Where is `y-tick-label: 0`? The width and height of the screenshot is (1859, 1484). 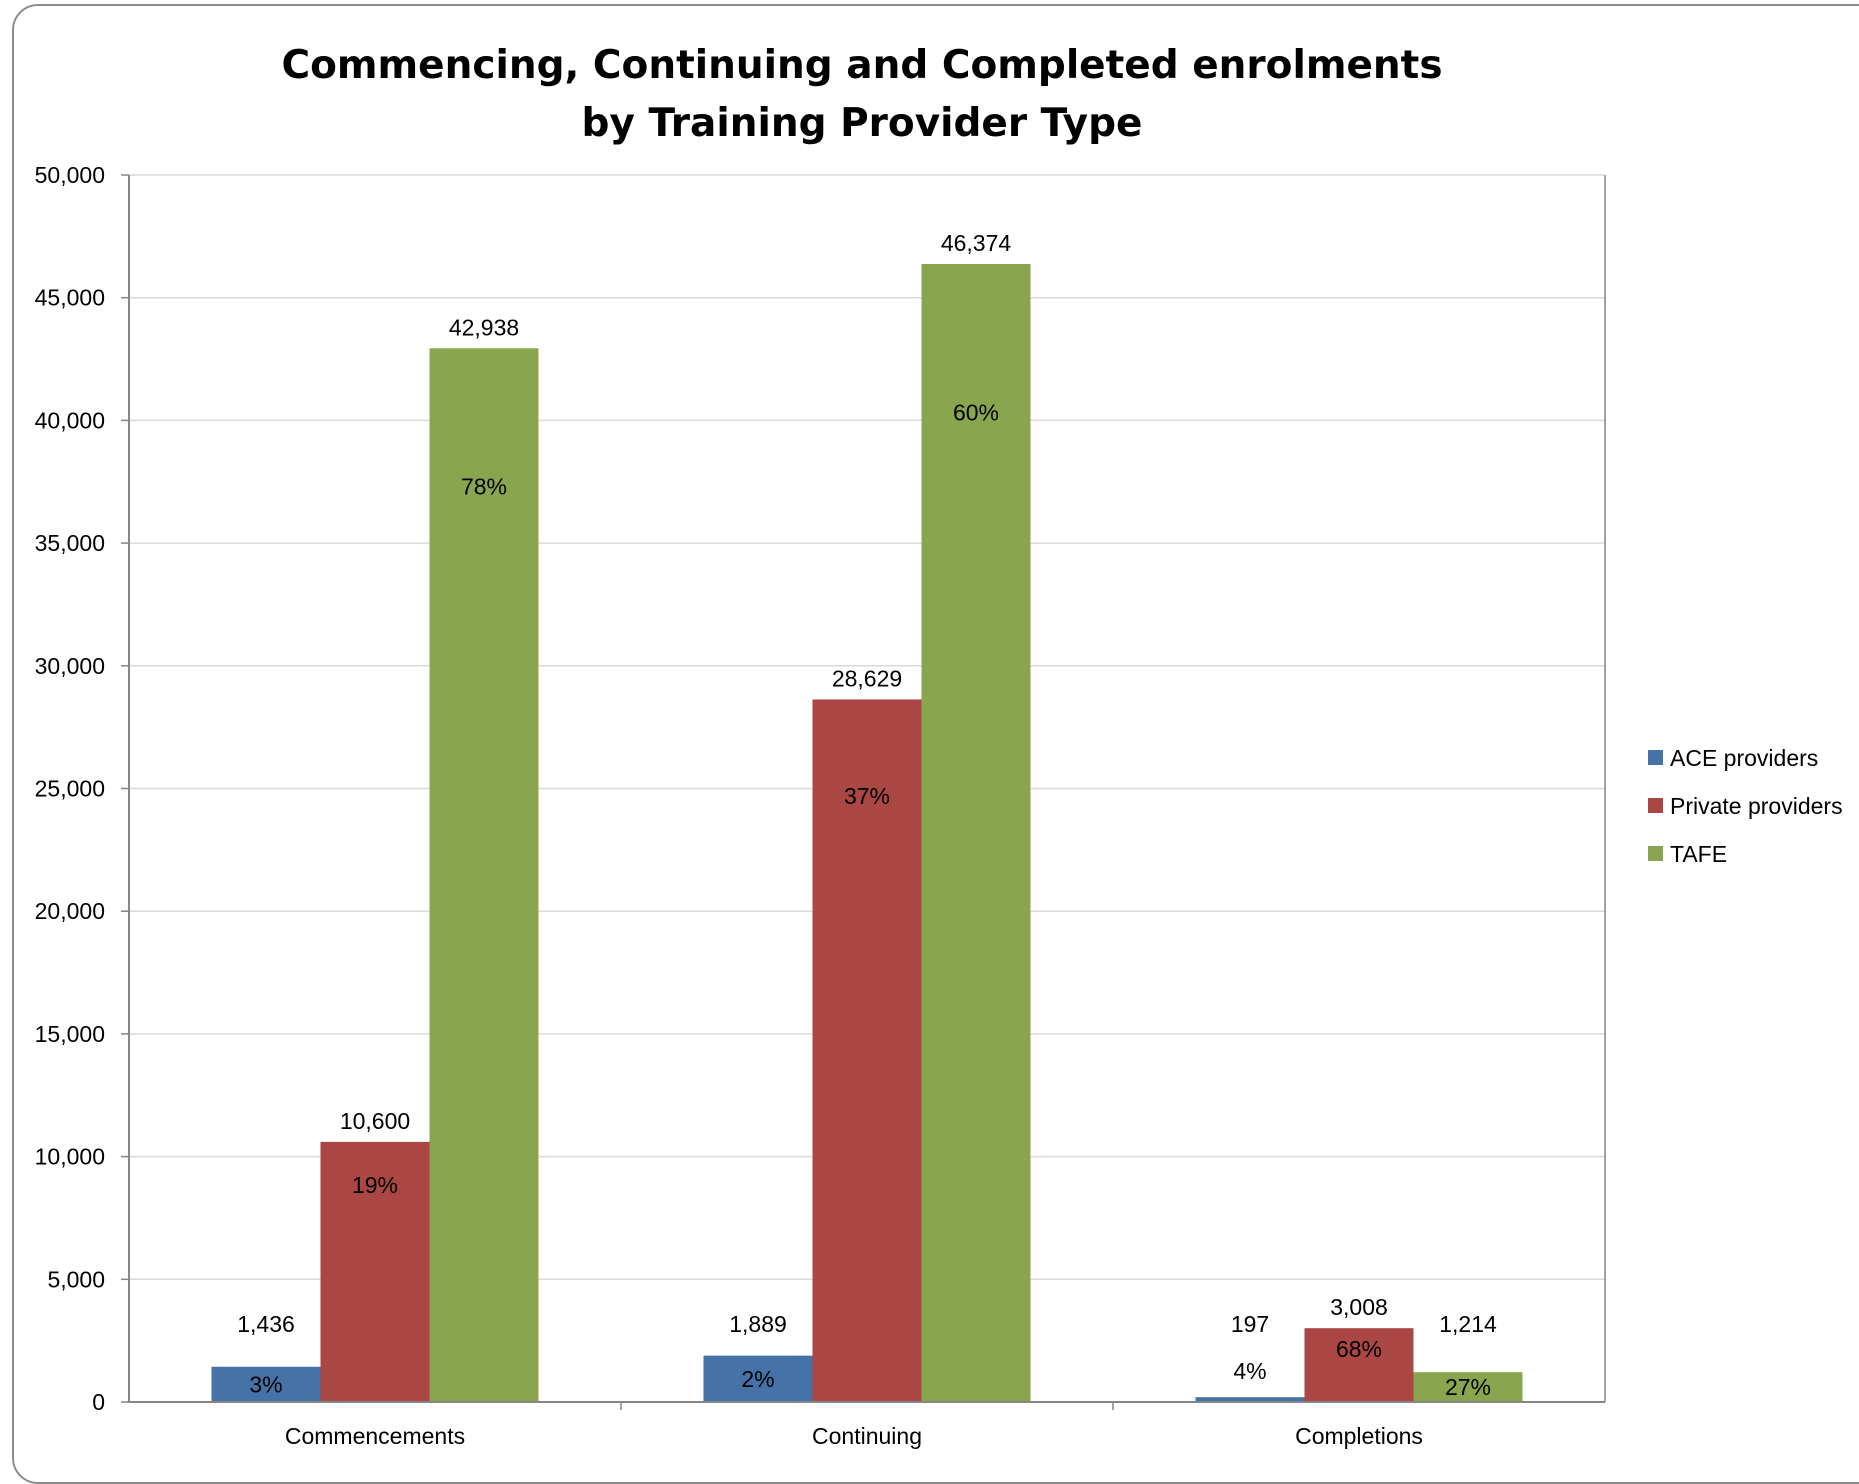 y-tick-label: 0 is located at coordinates (98, 1402).